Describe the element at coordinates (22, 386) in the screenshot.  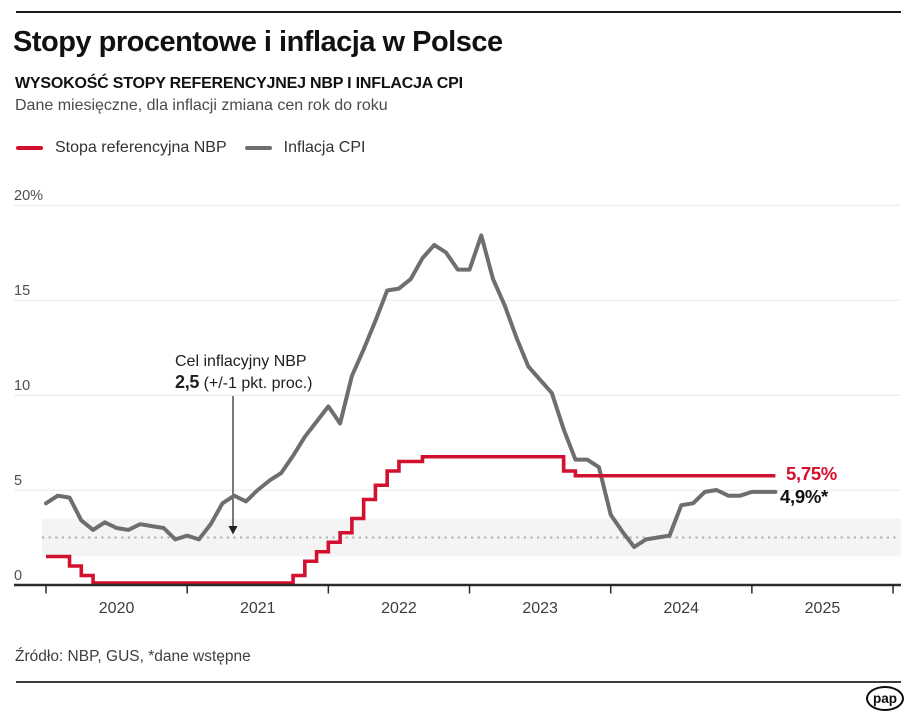
I see `y-axis-label: 10` at that location.